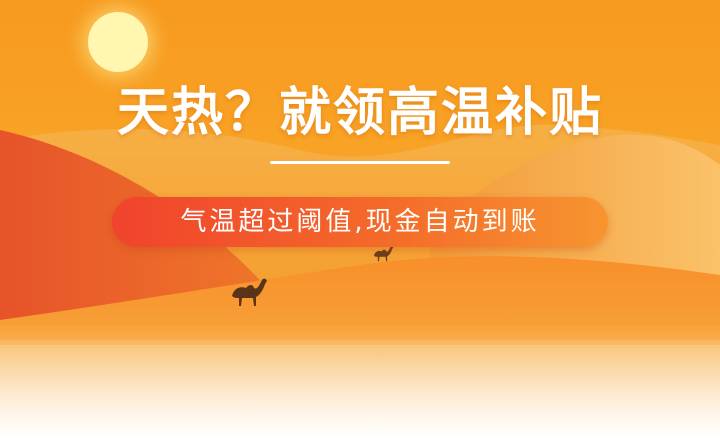 This screenshot has width=720, height=438. What do you see at coordinates (118, 42) in the screenshot?
I see `sun-icon` at bounding box center [118, 42].